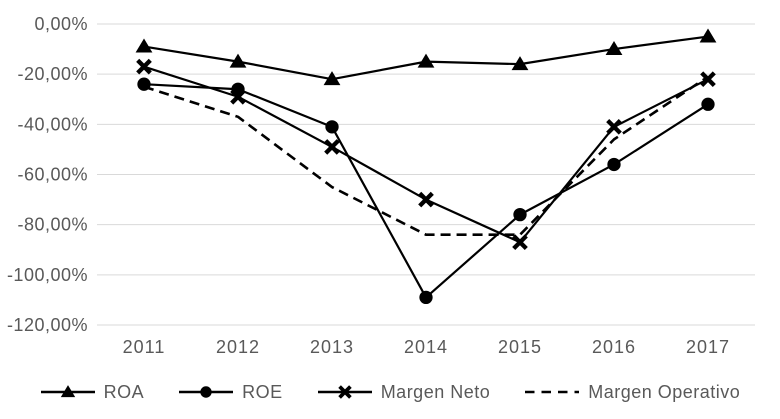 The width and height of the screenshot is (780, 419). I want to click on legend-item-roa: ROA, so click(92, 392).